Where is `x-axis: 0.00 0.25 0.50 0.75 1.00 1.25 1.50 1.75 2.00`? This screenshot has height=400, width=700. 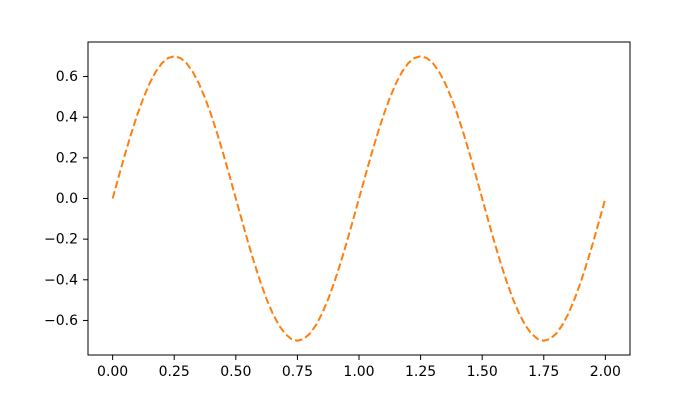
x-axis: 0.00 0.25 0.50 0.75 1.00 1.25 1.50 1.75 2.00 is located at coordinates (359, 367).